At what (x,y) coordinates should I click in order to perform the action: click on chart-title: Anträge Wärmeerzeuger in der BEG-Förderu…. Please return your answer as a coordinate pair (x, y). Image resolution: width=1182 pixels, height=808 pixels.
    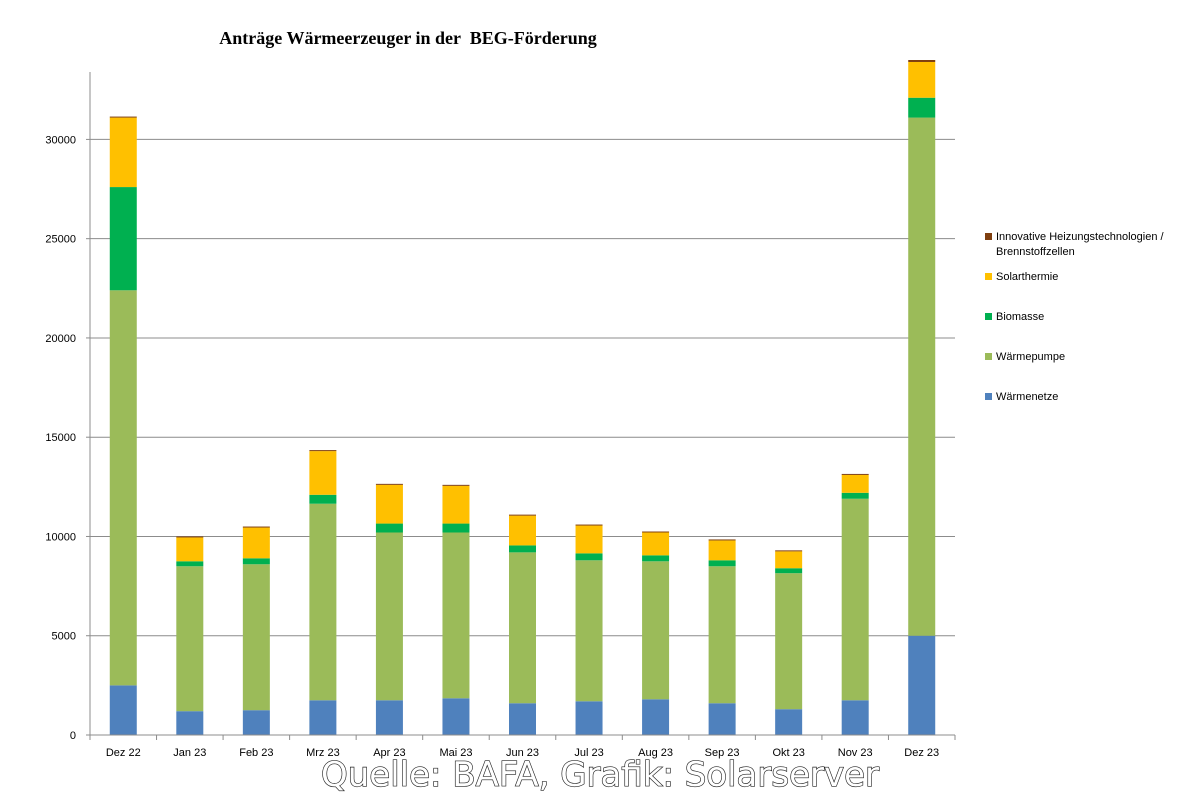
    Looking at the image, I should click on (407, 38).